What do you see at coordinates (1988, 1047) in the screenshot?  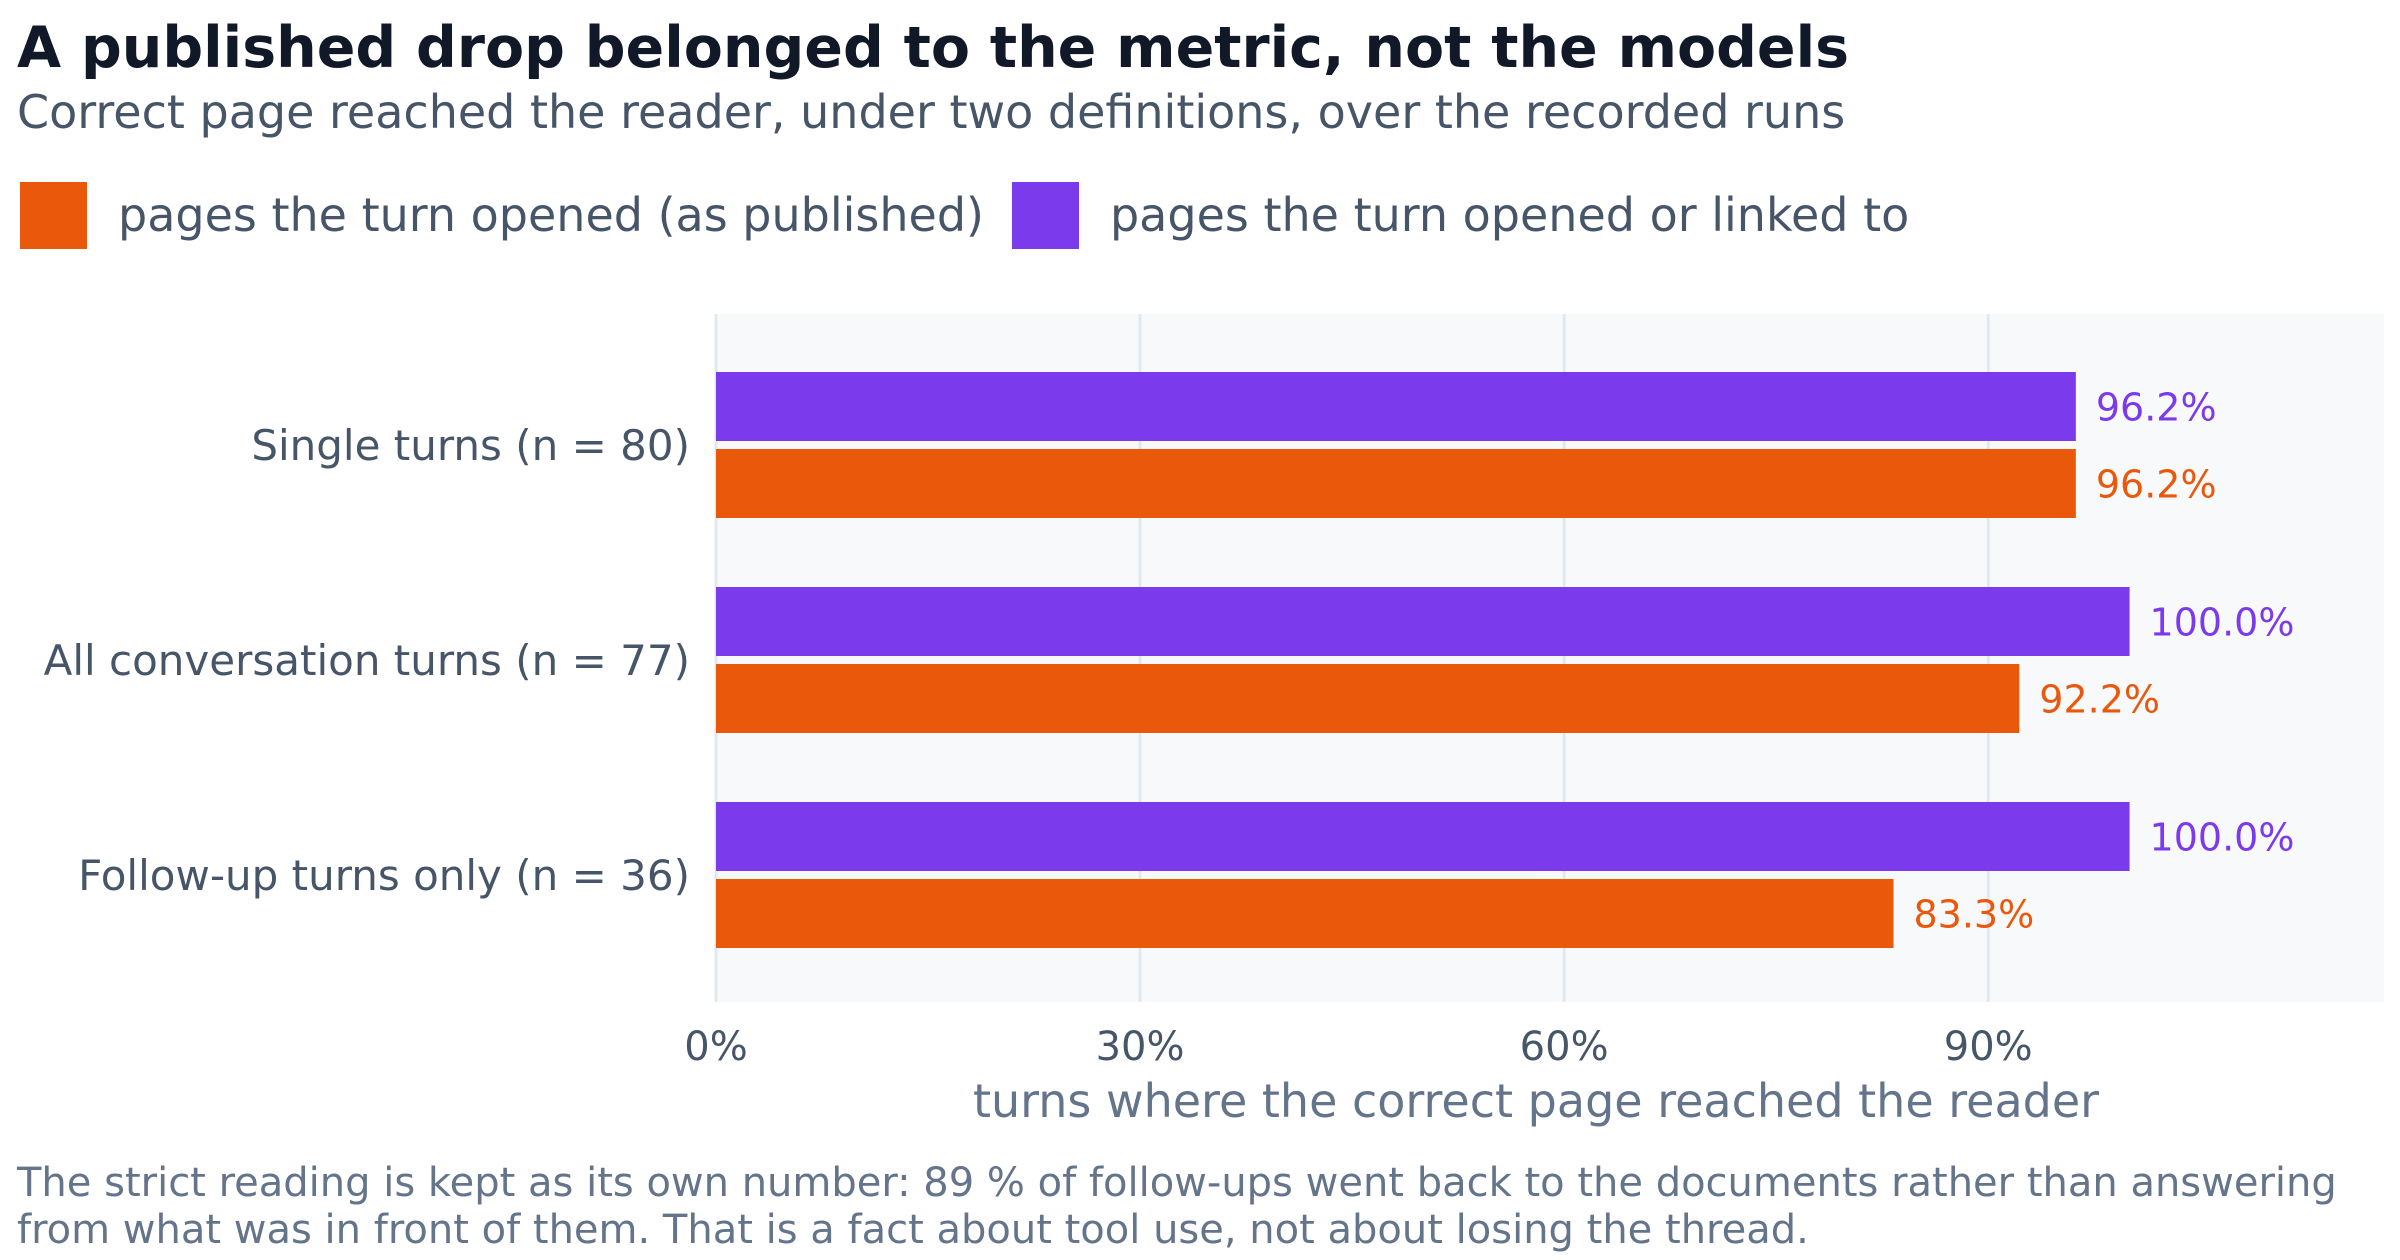 I see `x-tick-label: 90%` at bounding box center [1988, 1047].